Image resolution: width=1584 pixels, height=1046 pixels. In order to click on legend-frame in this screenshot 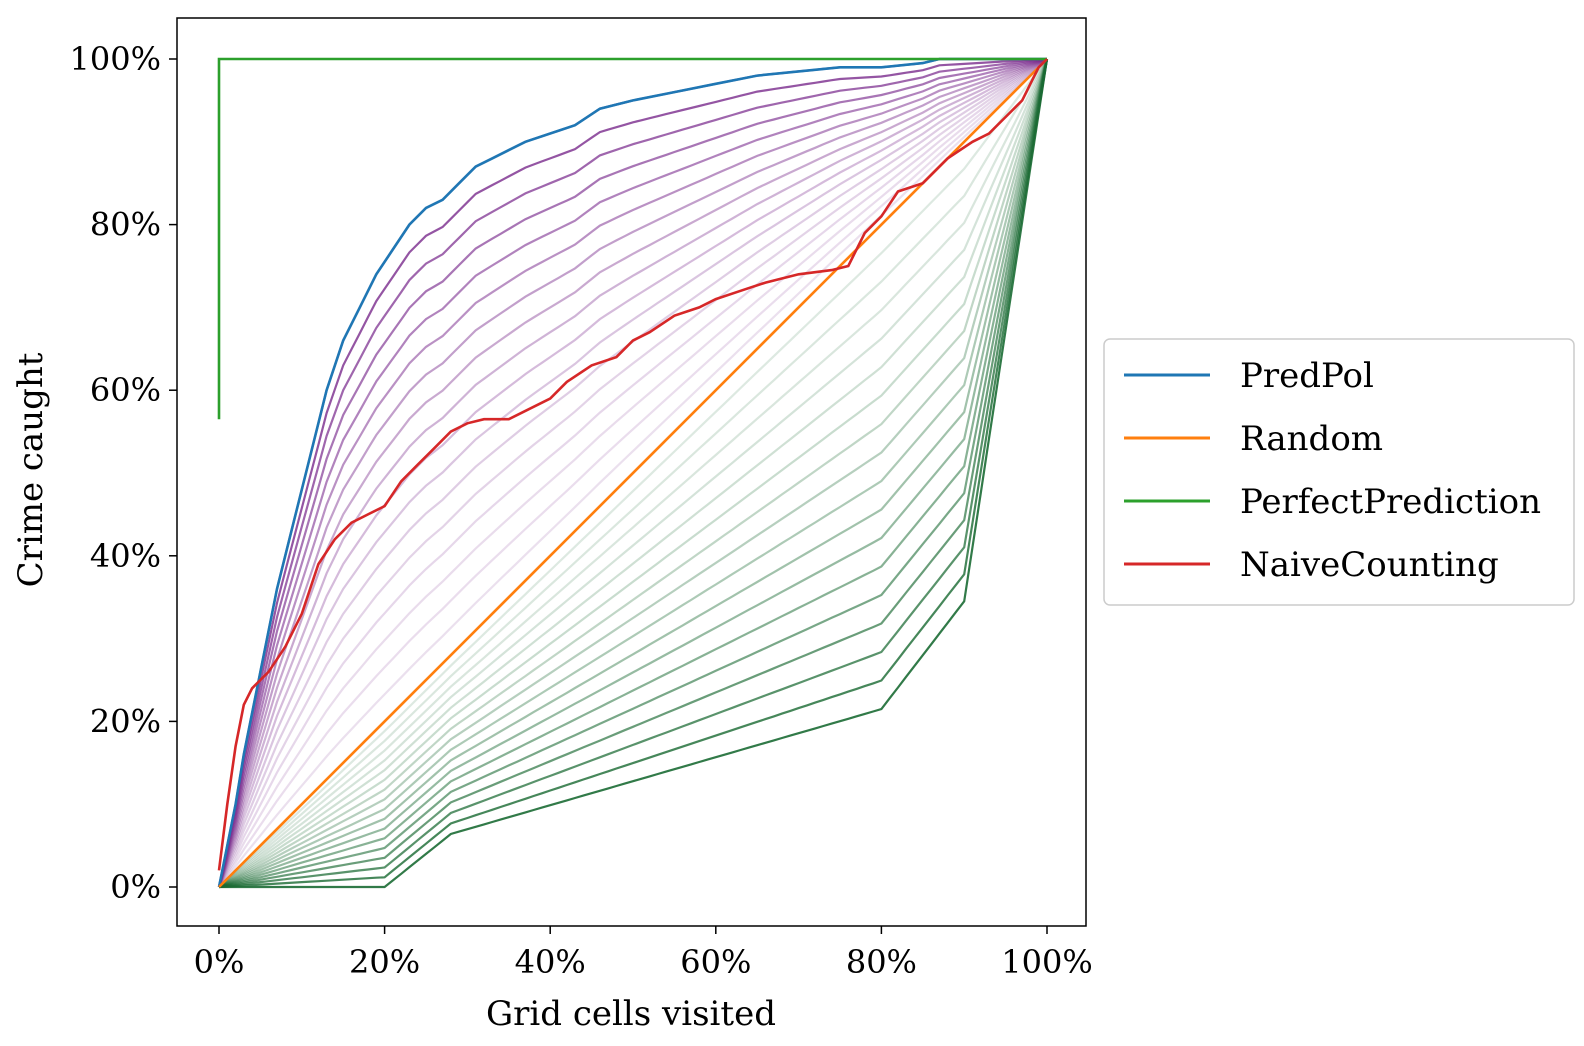, I will do `click(1339, 472)`.